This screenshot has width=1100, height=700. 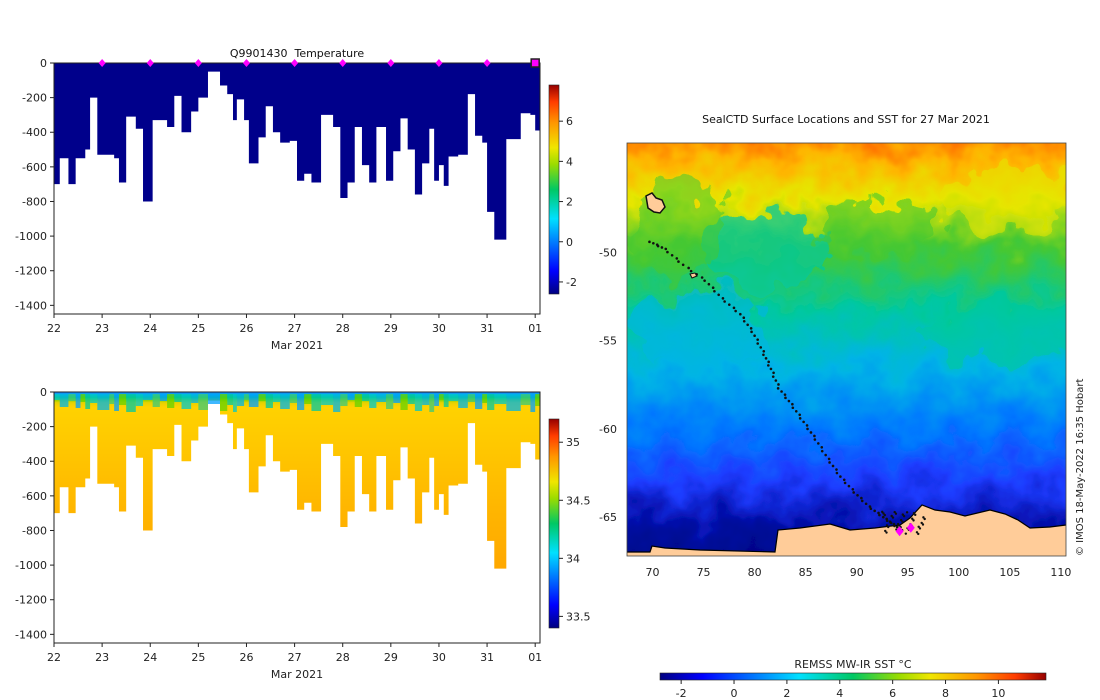 What do you see at coordinates (31, 634) in the screenshot?
I see `y-tick-label: -1400` at bounding box center [31, 634].